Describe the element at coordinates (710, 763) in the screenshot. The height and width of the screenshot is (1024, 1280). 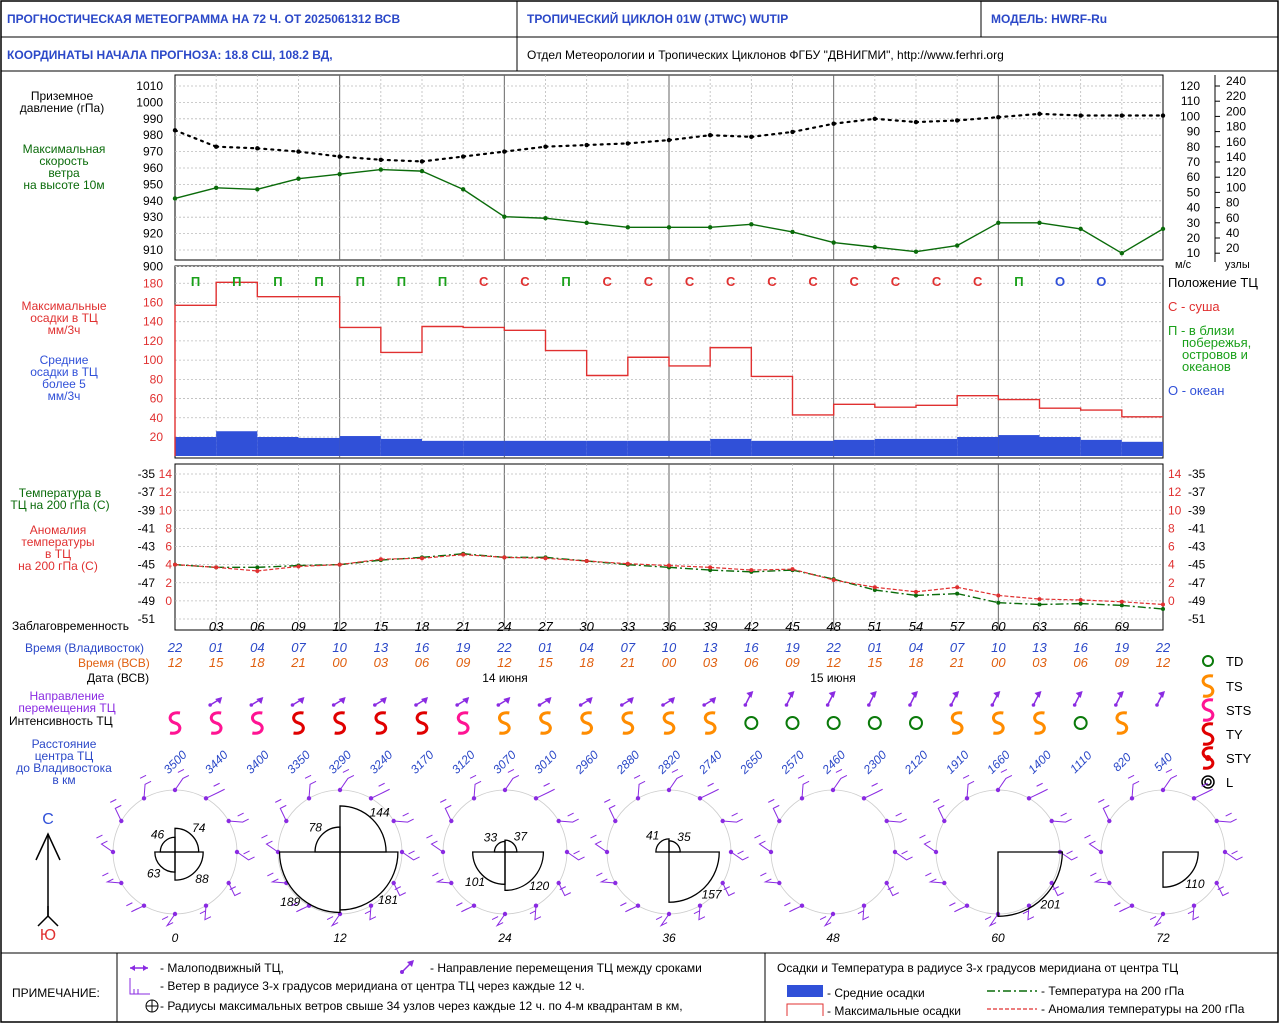
I see `distance-value: 2740` at that location.